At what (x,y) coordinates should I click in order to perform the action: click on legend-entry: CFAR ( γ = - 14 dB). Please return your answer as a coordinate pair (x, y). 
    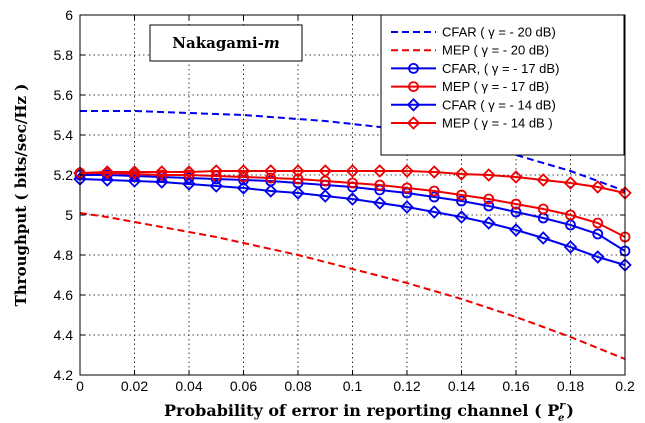
    Looking at the image, I should click on (473, 104).